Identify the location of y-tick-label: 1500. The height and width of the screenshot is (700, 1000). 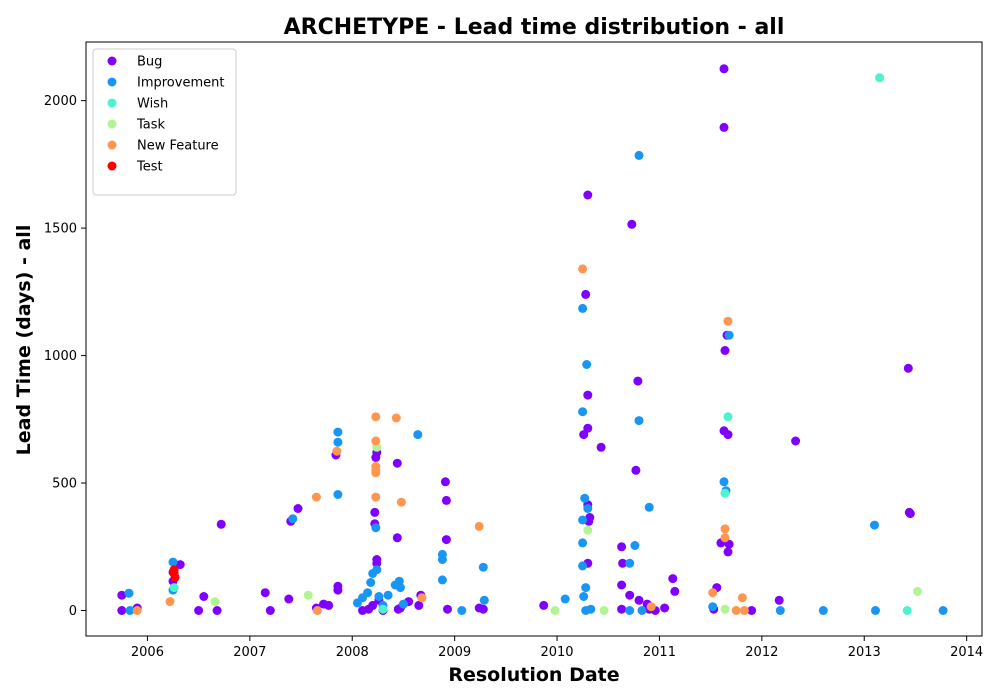
(60, 229).